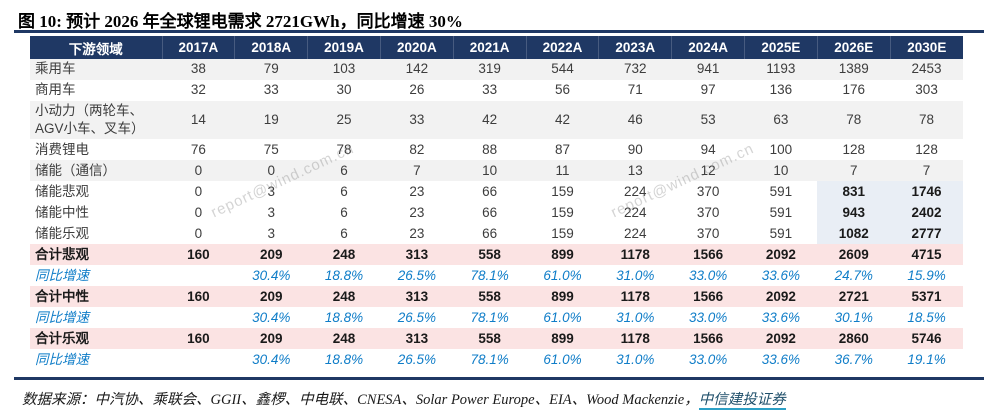 This screenshot has height=417, width=987. What do you see at coordinates (490, 90) in the screenshot?
I see `cell: 33` at bounding box center [490, 90].